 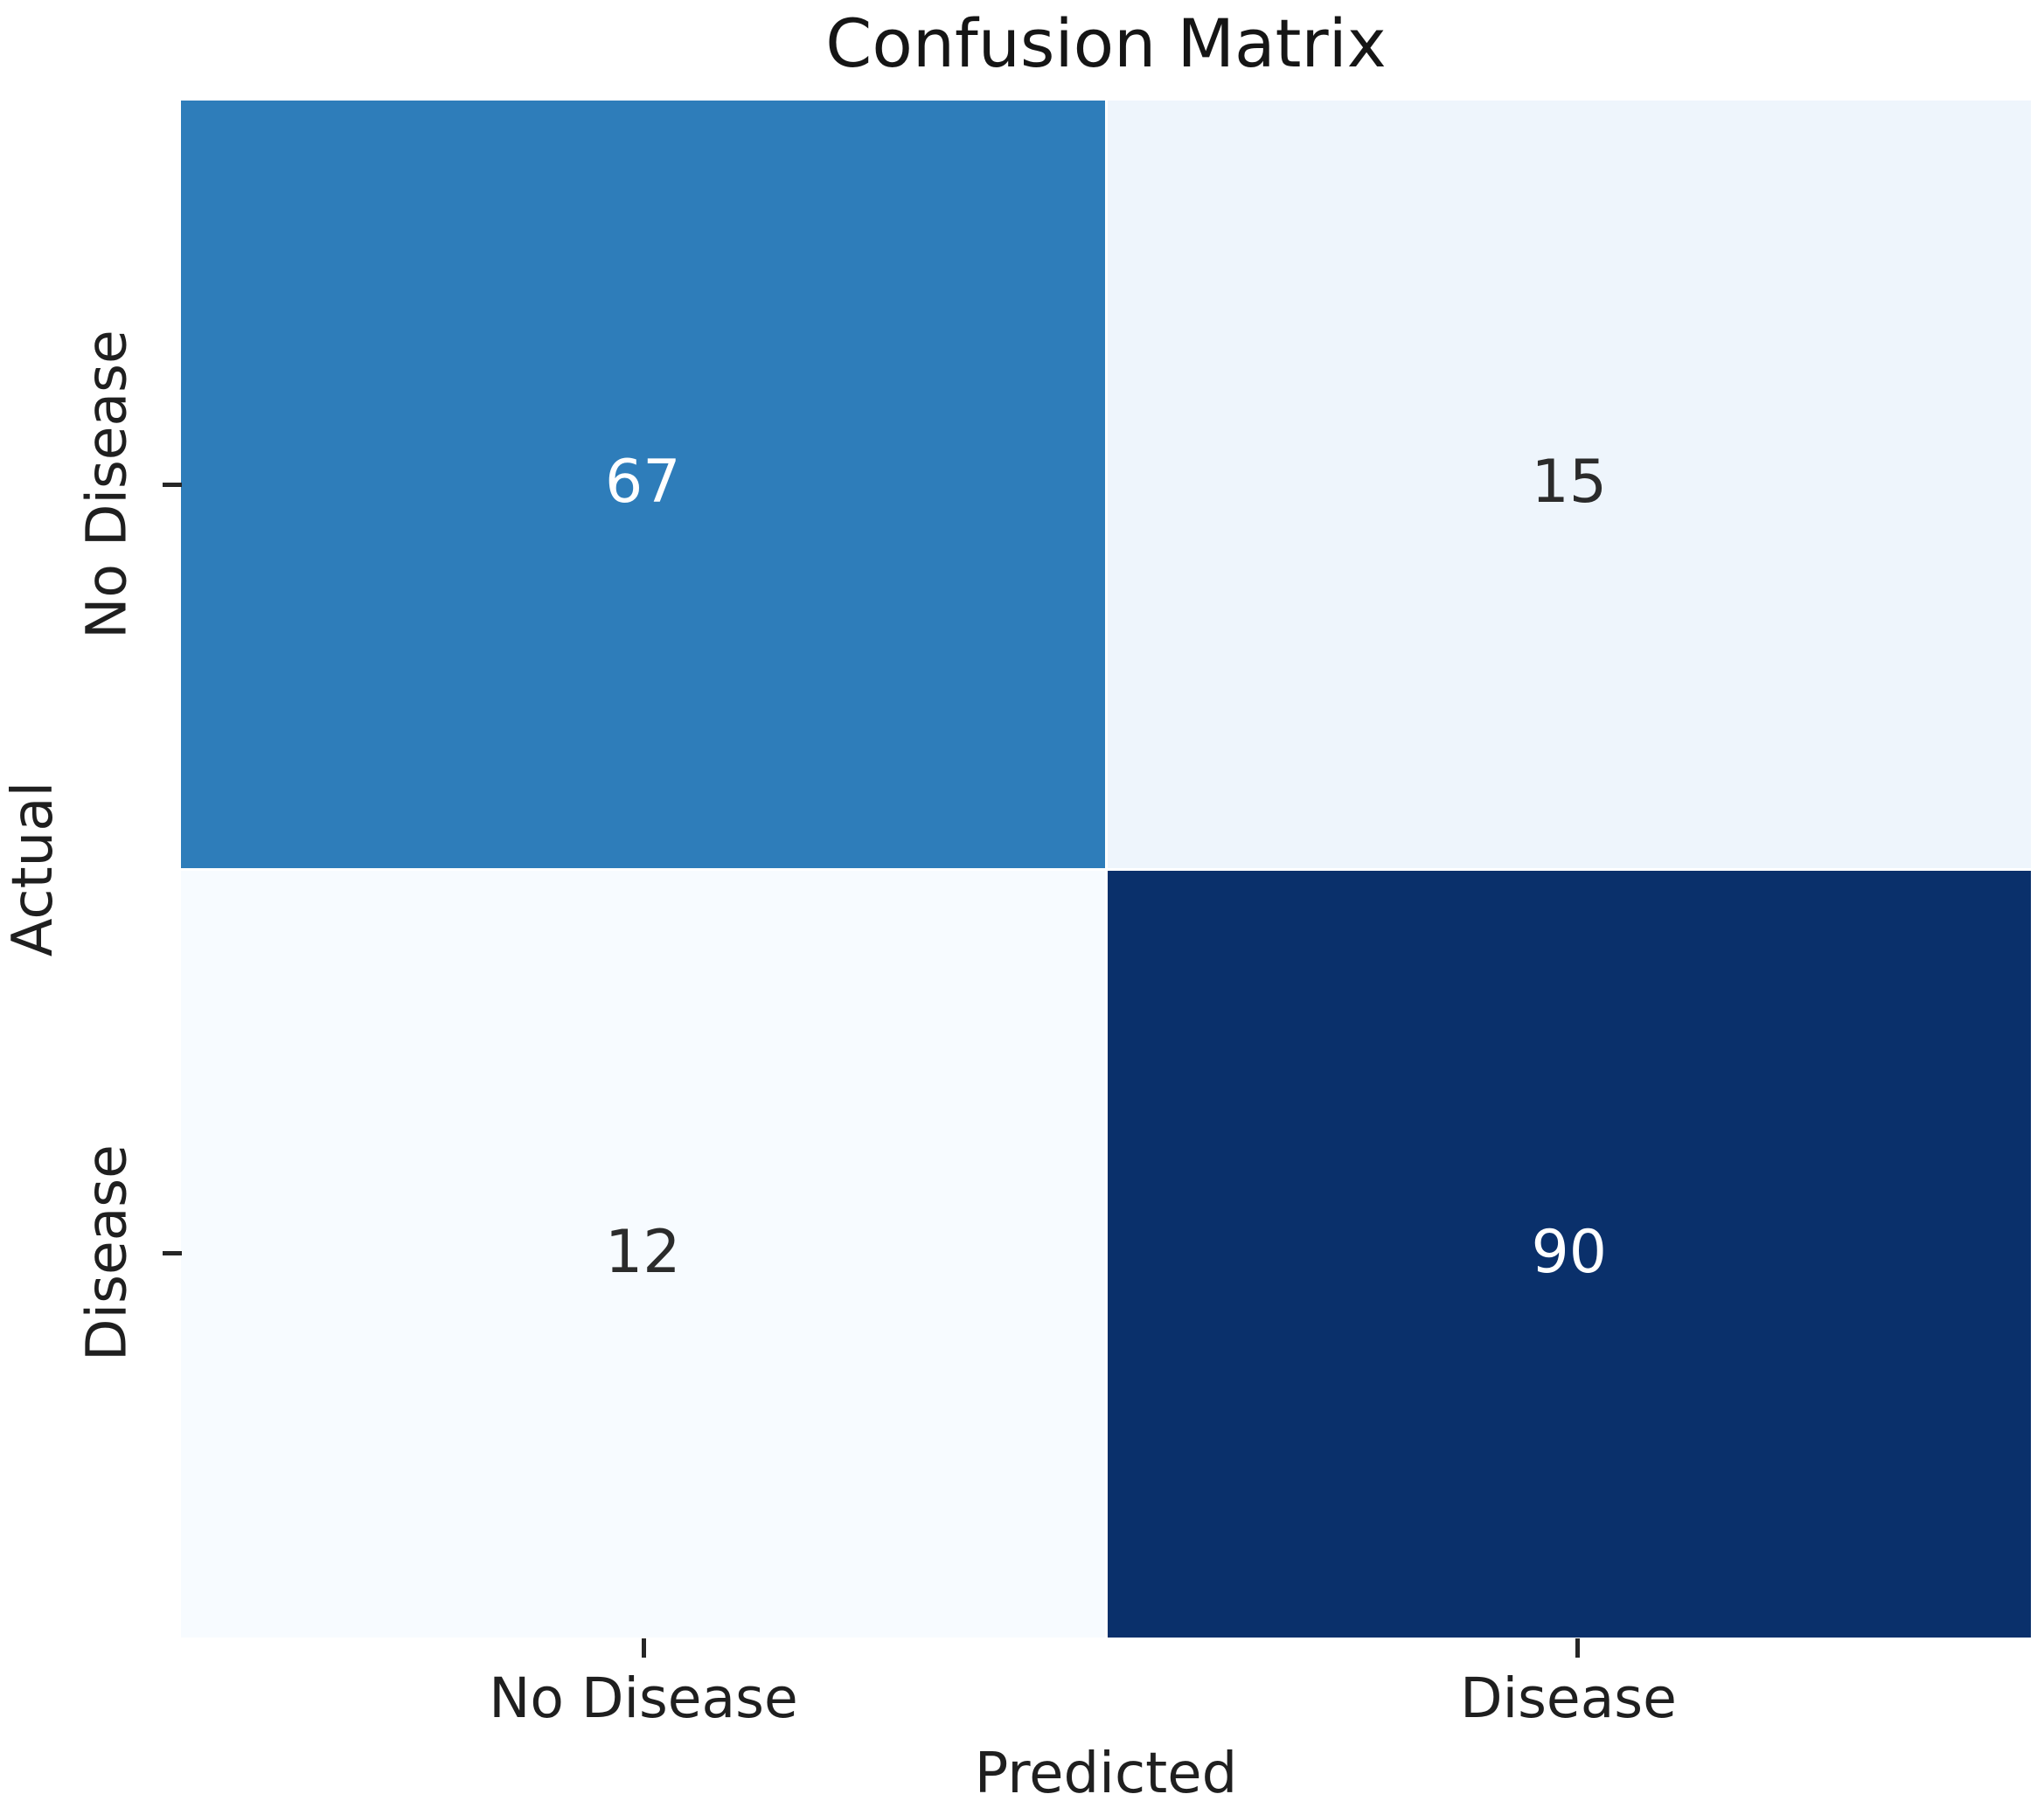 I want to click on x-tick-label-disease: Disease, so click(x=1568, y=1698).